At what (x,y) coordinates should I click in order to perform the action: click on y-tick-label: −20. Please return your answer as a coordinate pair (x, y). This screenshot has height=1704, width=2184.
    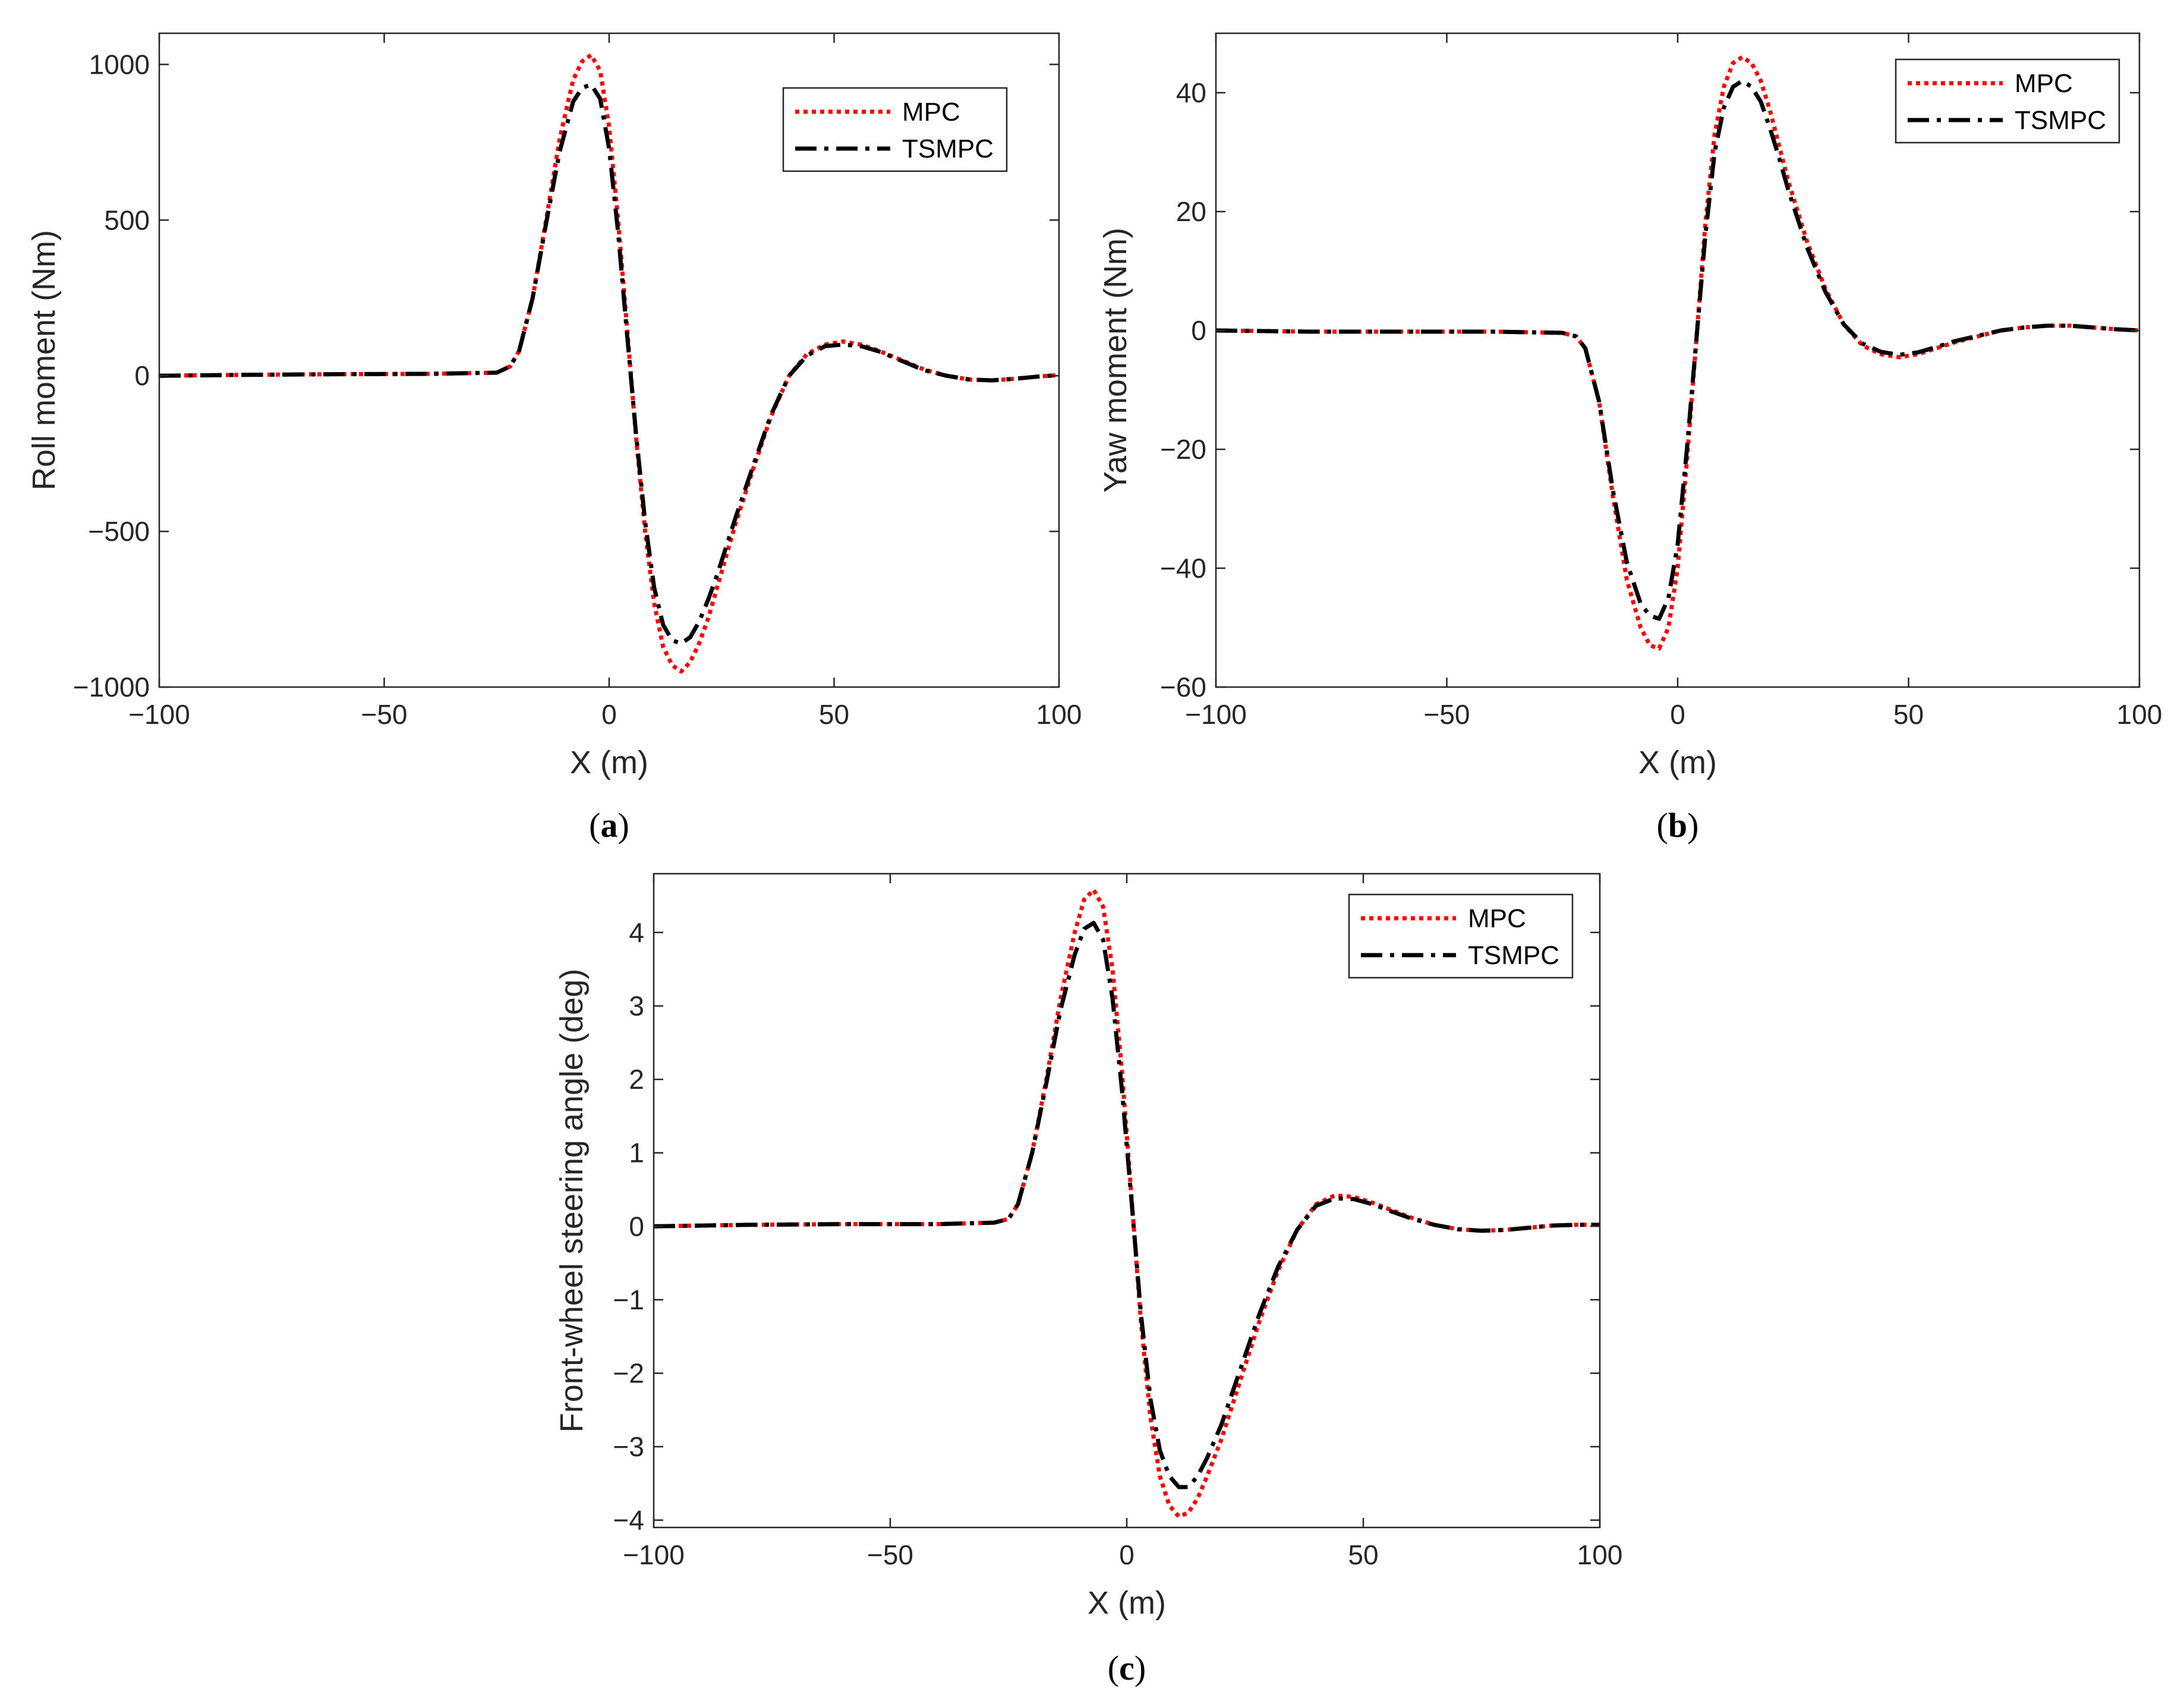
    Looking at the image, I should click on (1183, 450).